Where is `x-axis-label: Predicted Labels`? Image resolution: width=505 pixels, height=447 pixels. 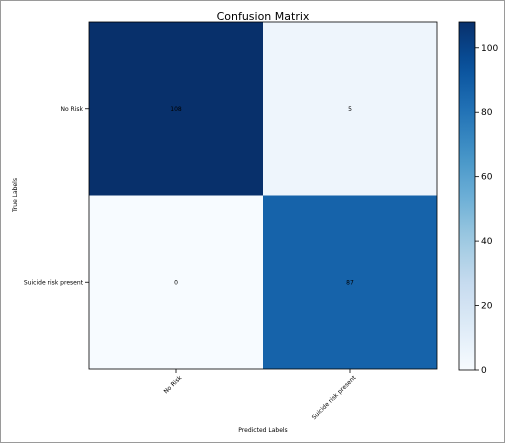 x-axis-label: Predicted Labels is located at coordinates (262, 430).